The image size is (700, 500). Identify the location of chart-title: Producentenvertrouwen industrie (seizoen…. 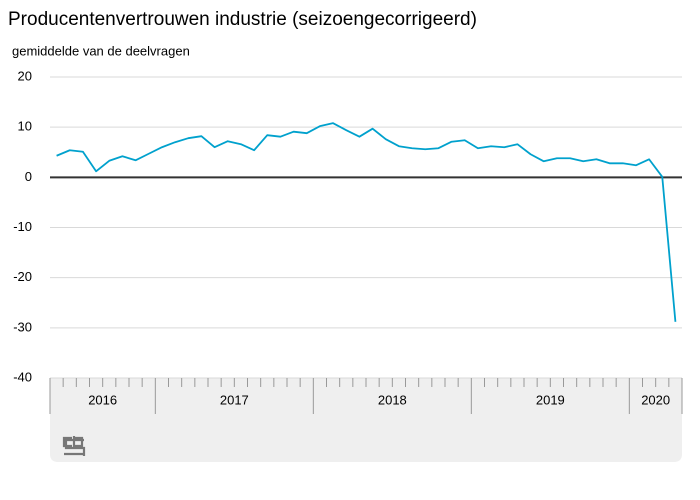
(242, 19).